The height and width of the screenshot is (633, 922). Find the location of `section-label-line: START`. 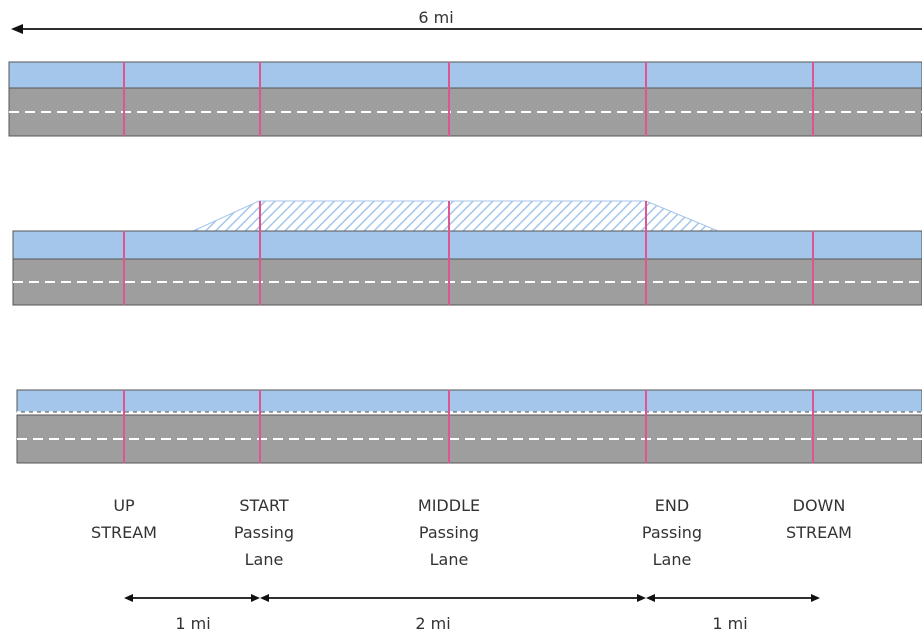

section-label-line: START is located at coordinates (264, 505).